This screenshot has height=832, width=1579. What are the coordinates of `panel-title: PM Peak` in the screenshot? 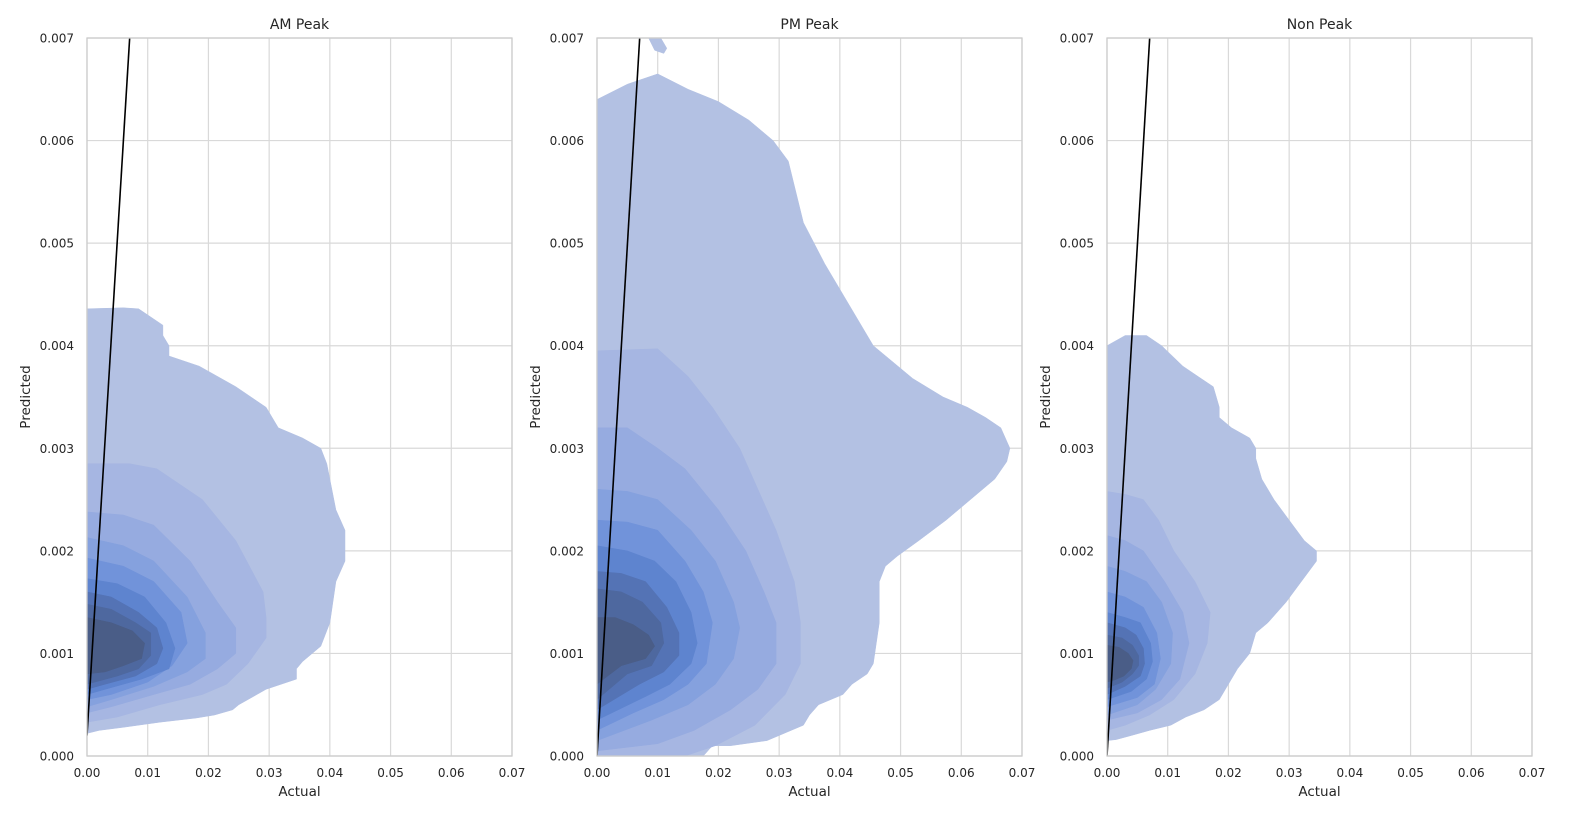 It's located at (809, 25).